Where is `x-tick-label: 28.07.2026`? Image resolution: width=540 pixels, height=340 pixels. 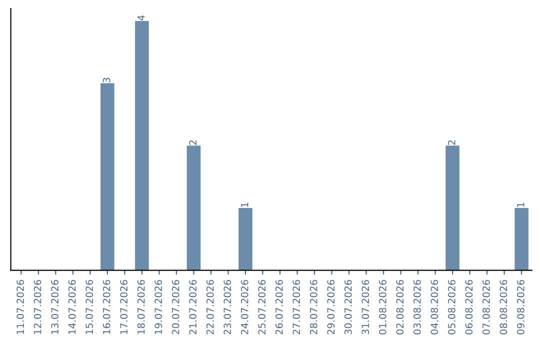
x-tick-label: 28.07.2026 is located at coordinates (314, 307).